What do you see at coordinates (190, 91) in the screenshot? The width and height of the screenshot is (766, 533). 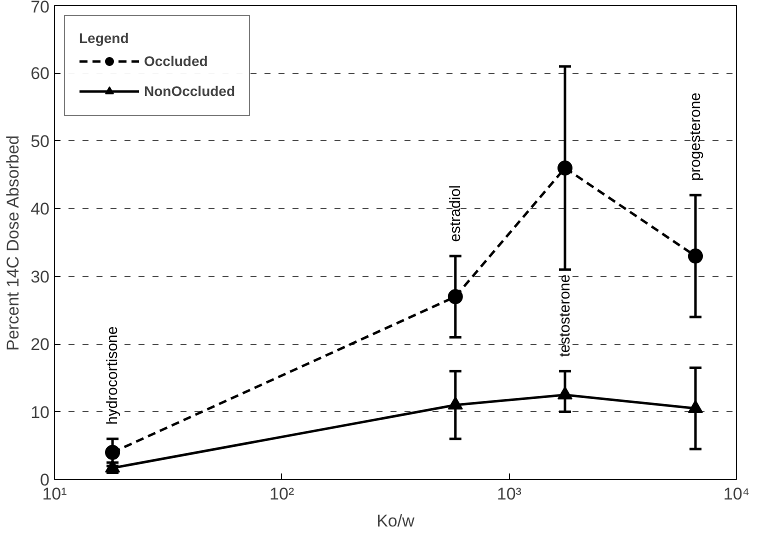 I see `legend-label: NonOccluded` at bounding box center [190, 91].